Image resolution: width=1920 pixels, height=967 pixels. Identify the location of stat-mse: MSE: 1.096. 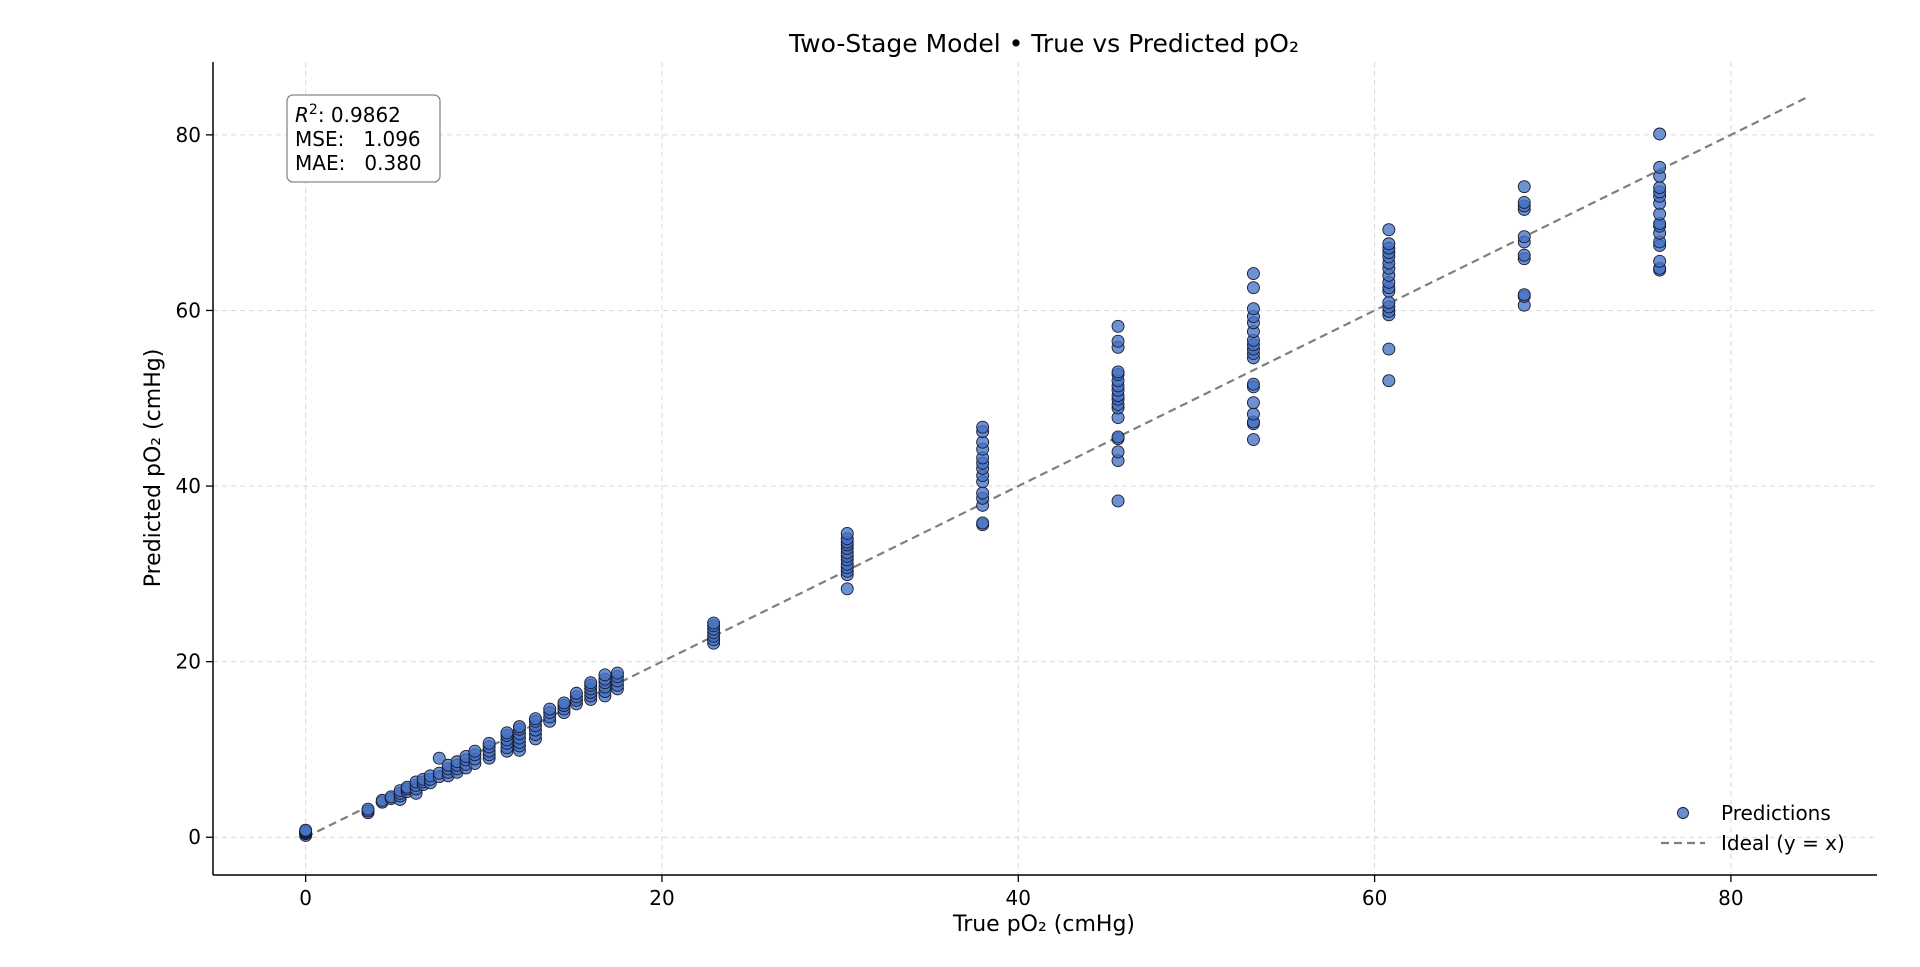
(358, 139).